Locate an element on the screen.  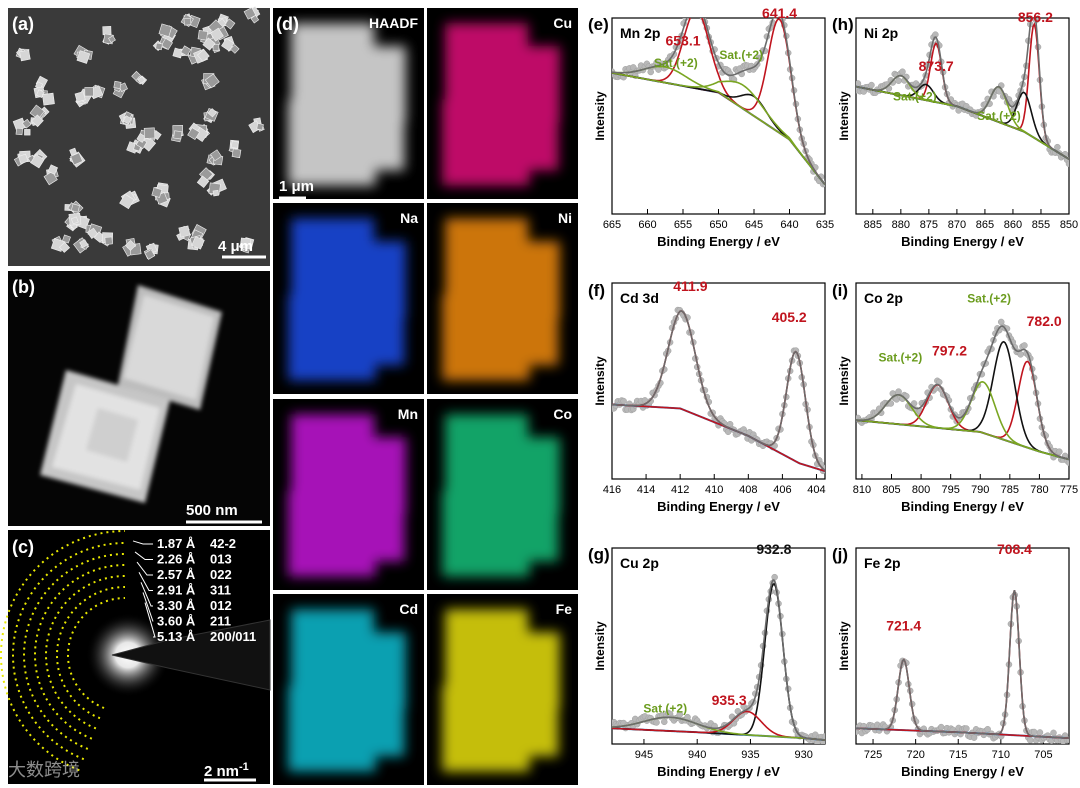
x-tick-label: 875 is located at coordinates (929, 225).